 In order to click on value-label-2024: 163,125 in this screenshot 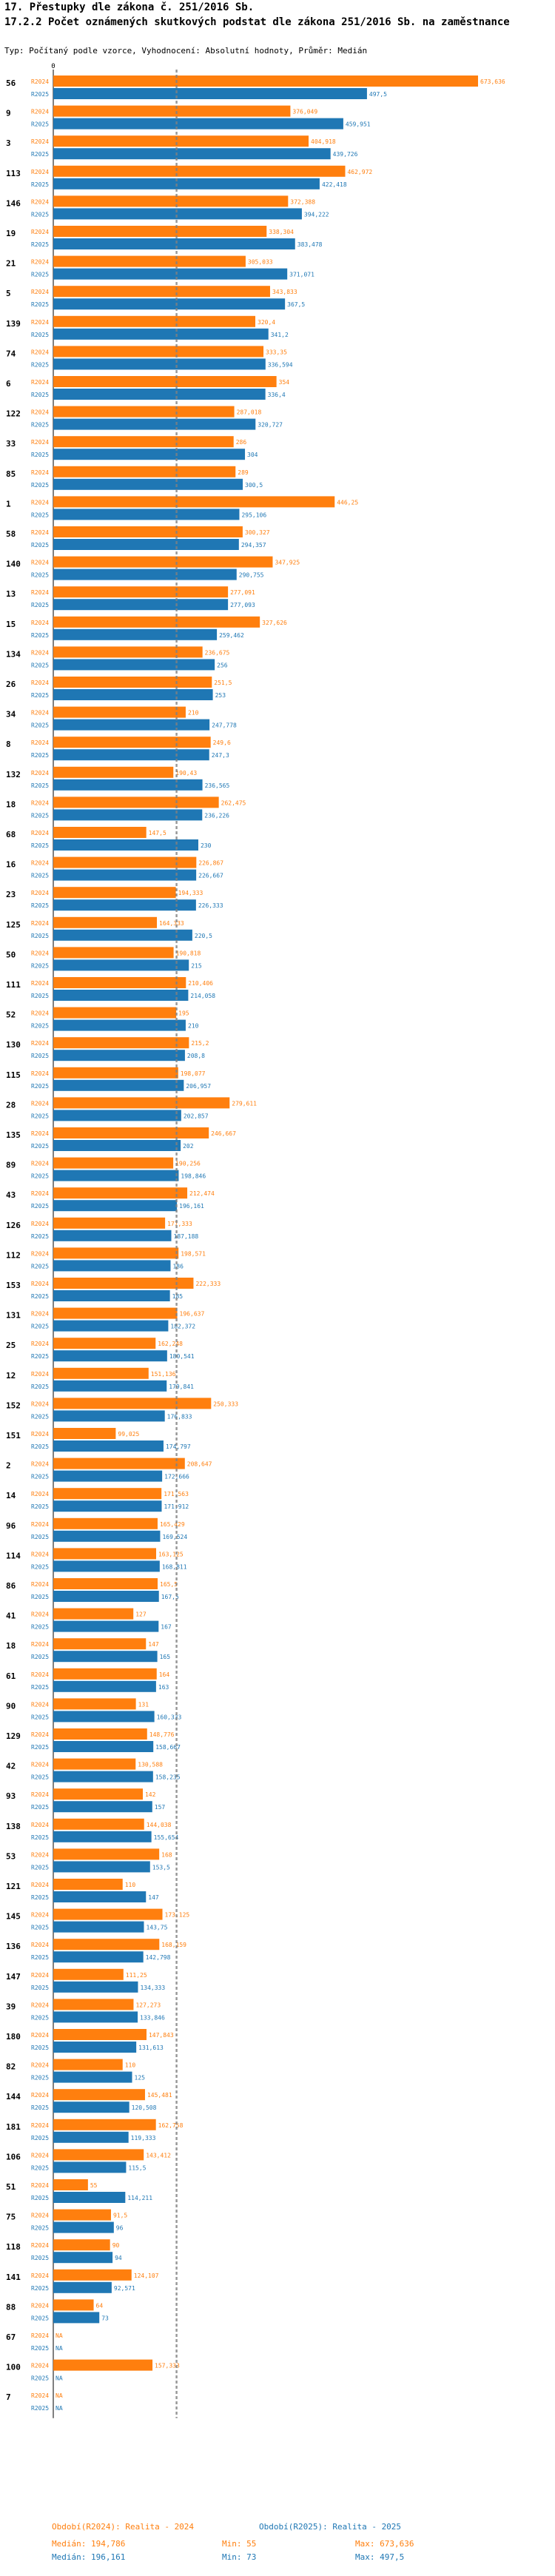, I will do `click(171, 1554)`.